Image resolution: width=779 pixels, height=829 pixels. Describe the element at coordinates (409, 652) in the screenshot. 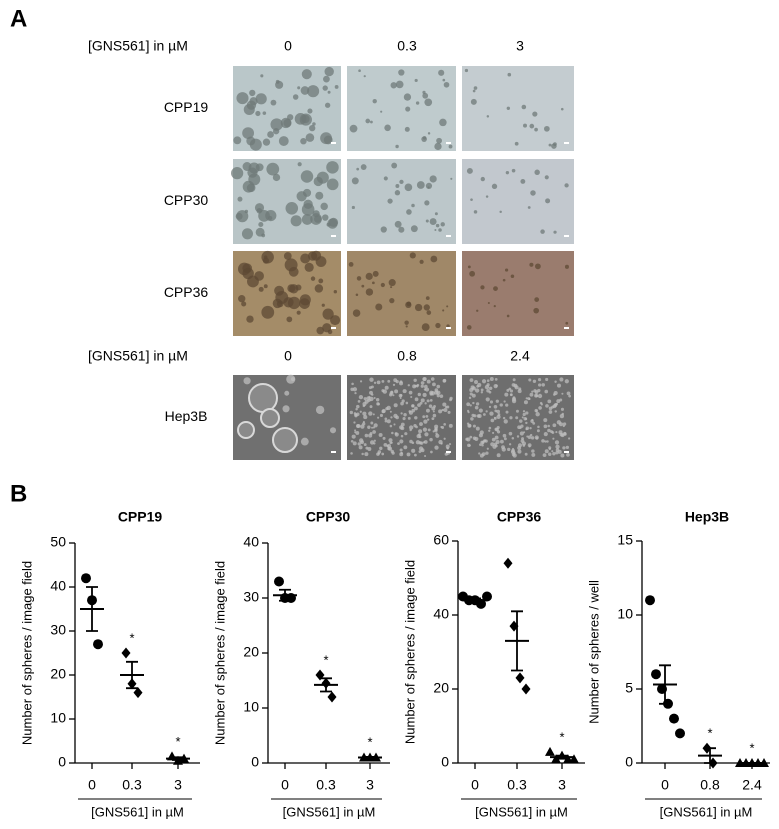

I see `y-axis-label: Number of spheres / image field` at that location.